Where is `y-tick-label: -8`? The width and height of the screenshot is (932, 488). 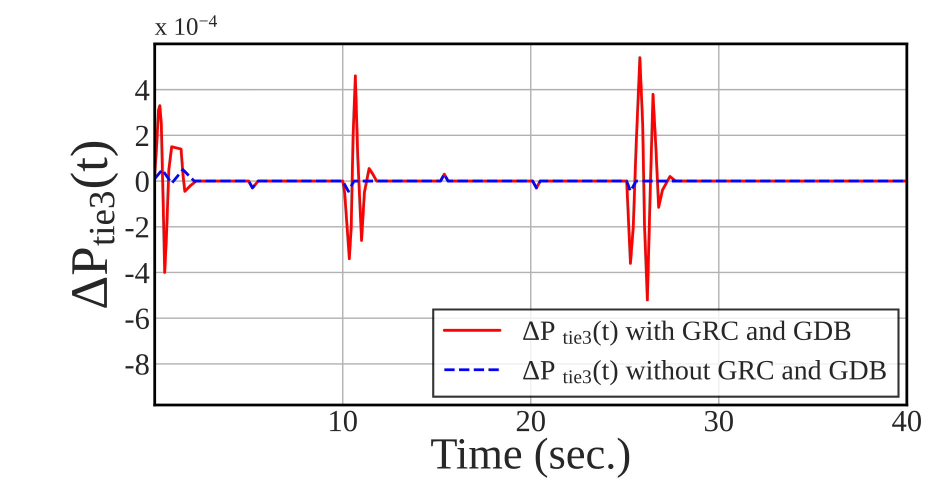 y-tick-label: -8 is located at coordinates (137, 364).